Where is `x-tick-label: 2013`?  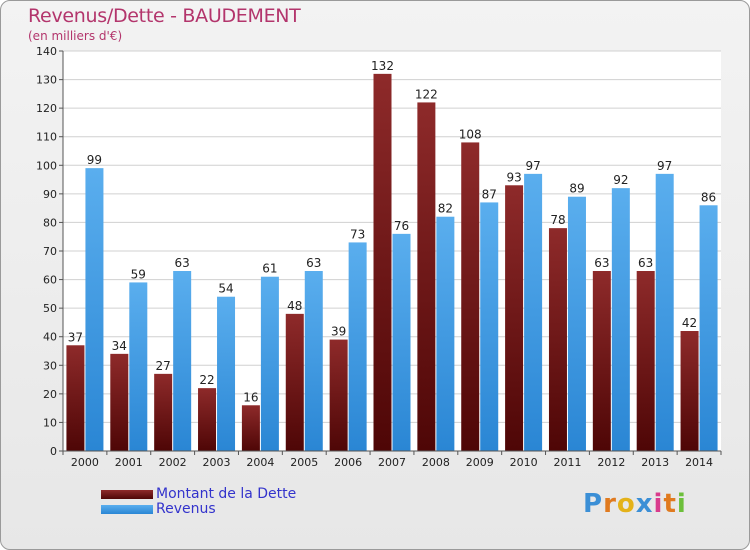 x-tick-label: 2013 is located at coordinates (655, 462).